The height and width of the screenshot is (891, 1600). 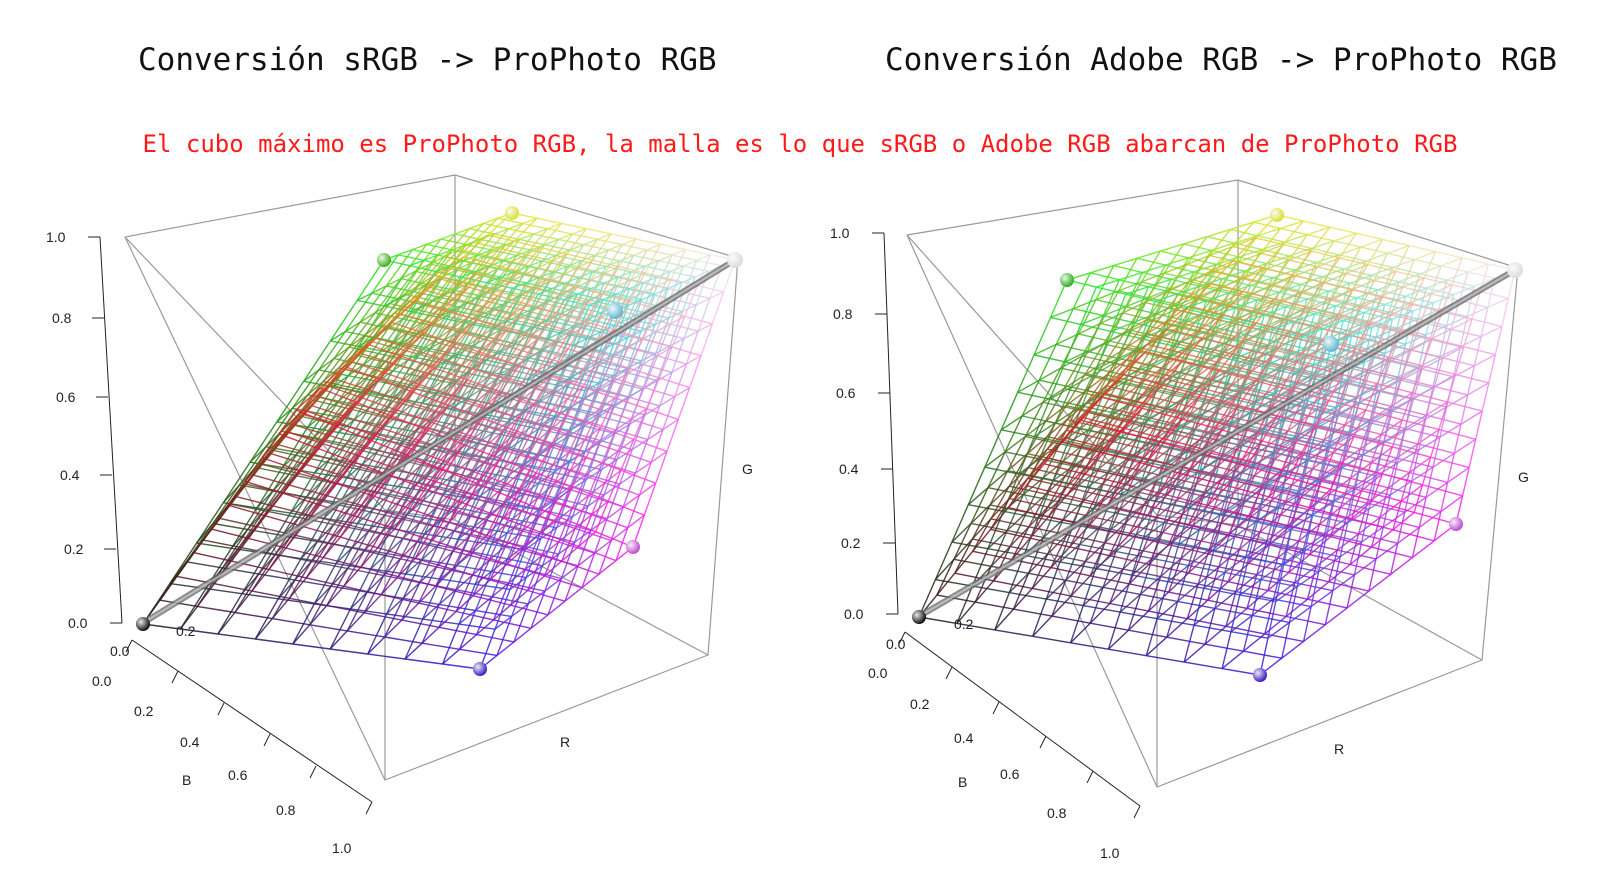 I want to click on axis-label-b-left: B, so click(x=186, y=780).